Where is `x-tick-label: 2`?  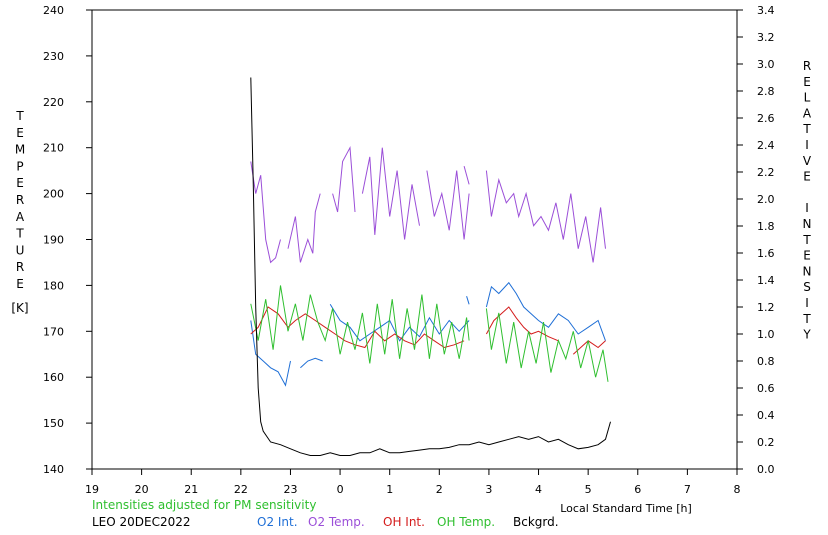
x-tick-label: 2 is located at coordinates (439, 489).